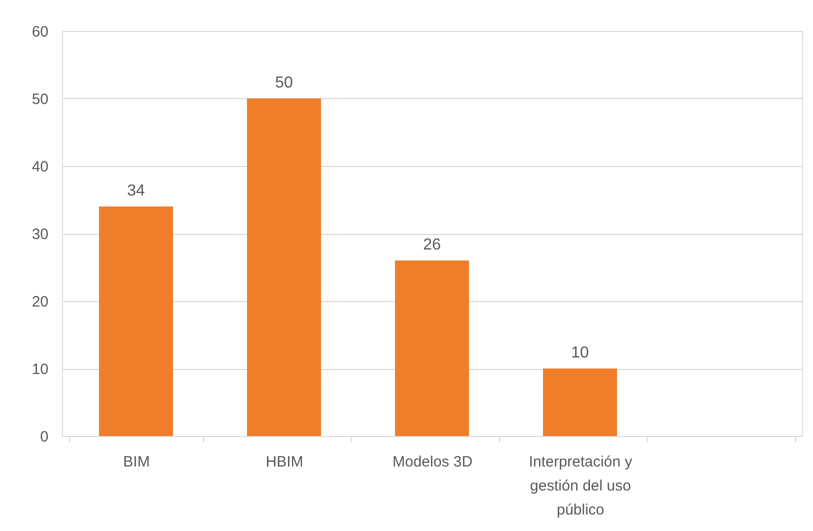  Describe the element at coordinates (432, 462) in the screenshot. I see `x-tick-label: Modelos 3D` at that location.